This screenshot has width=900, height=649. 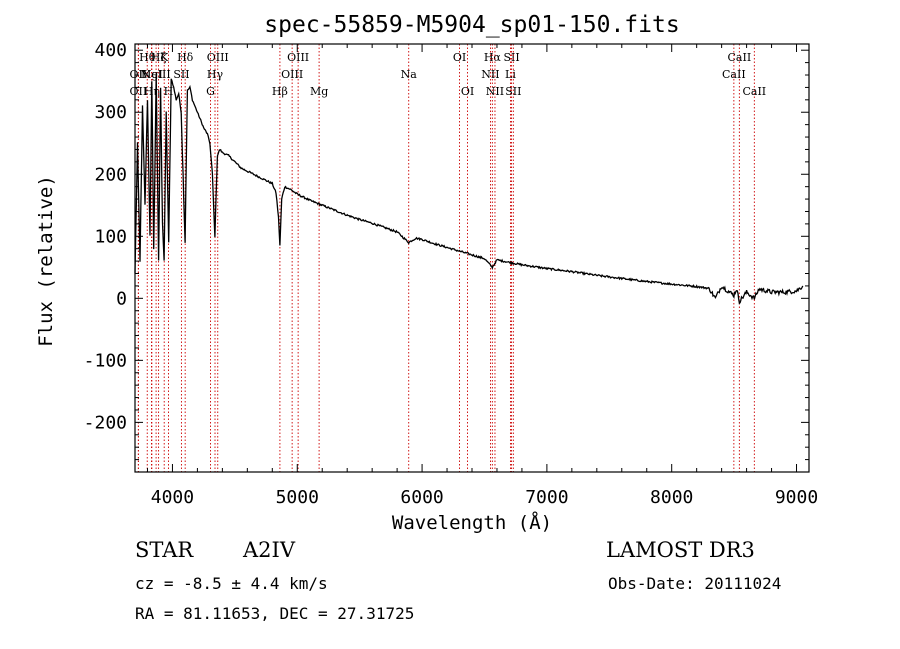 What do you see at coordinates (169, 91) in the screenshot?
I see `marker-label: H` at bounding box center [169, 91].